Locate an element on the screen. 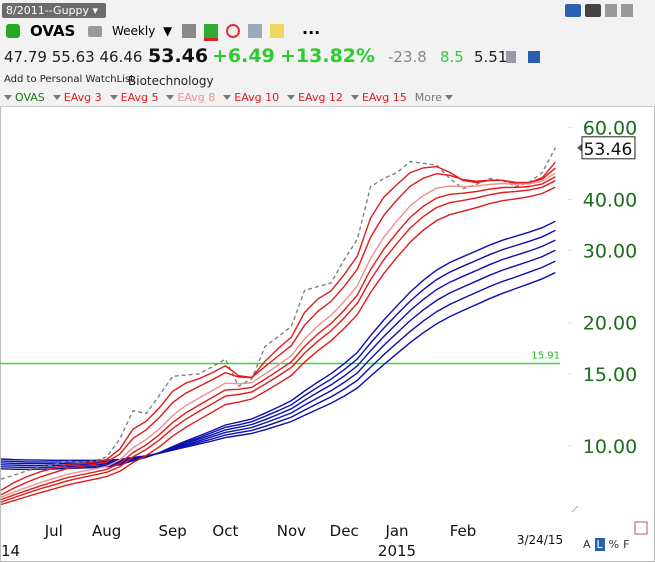  price-box is located at coordinates (608, 148).